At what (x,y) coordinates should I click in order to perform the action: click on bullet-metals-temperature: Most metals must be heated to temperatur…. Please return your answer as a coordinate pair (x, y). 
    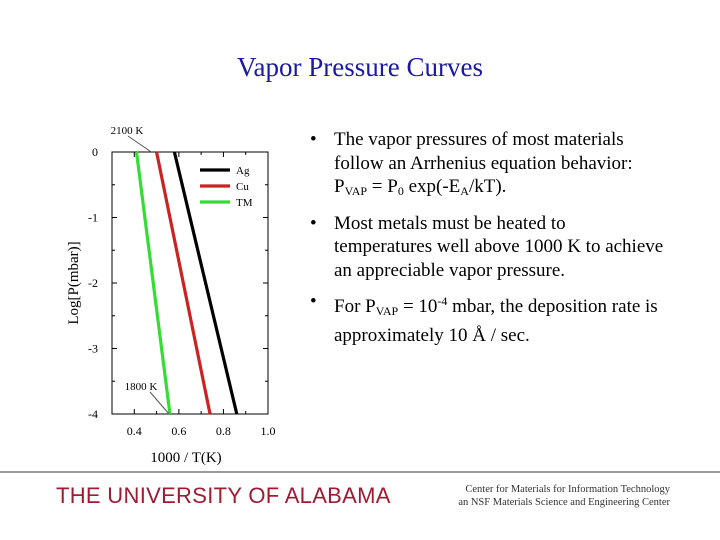
    Looking at the image, I should click on (488, 247).